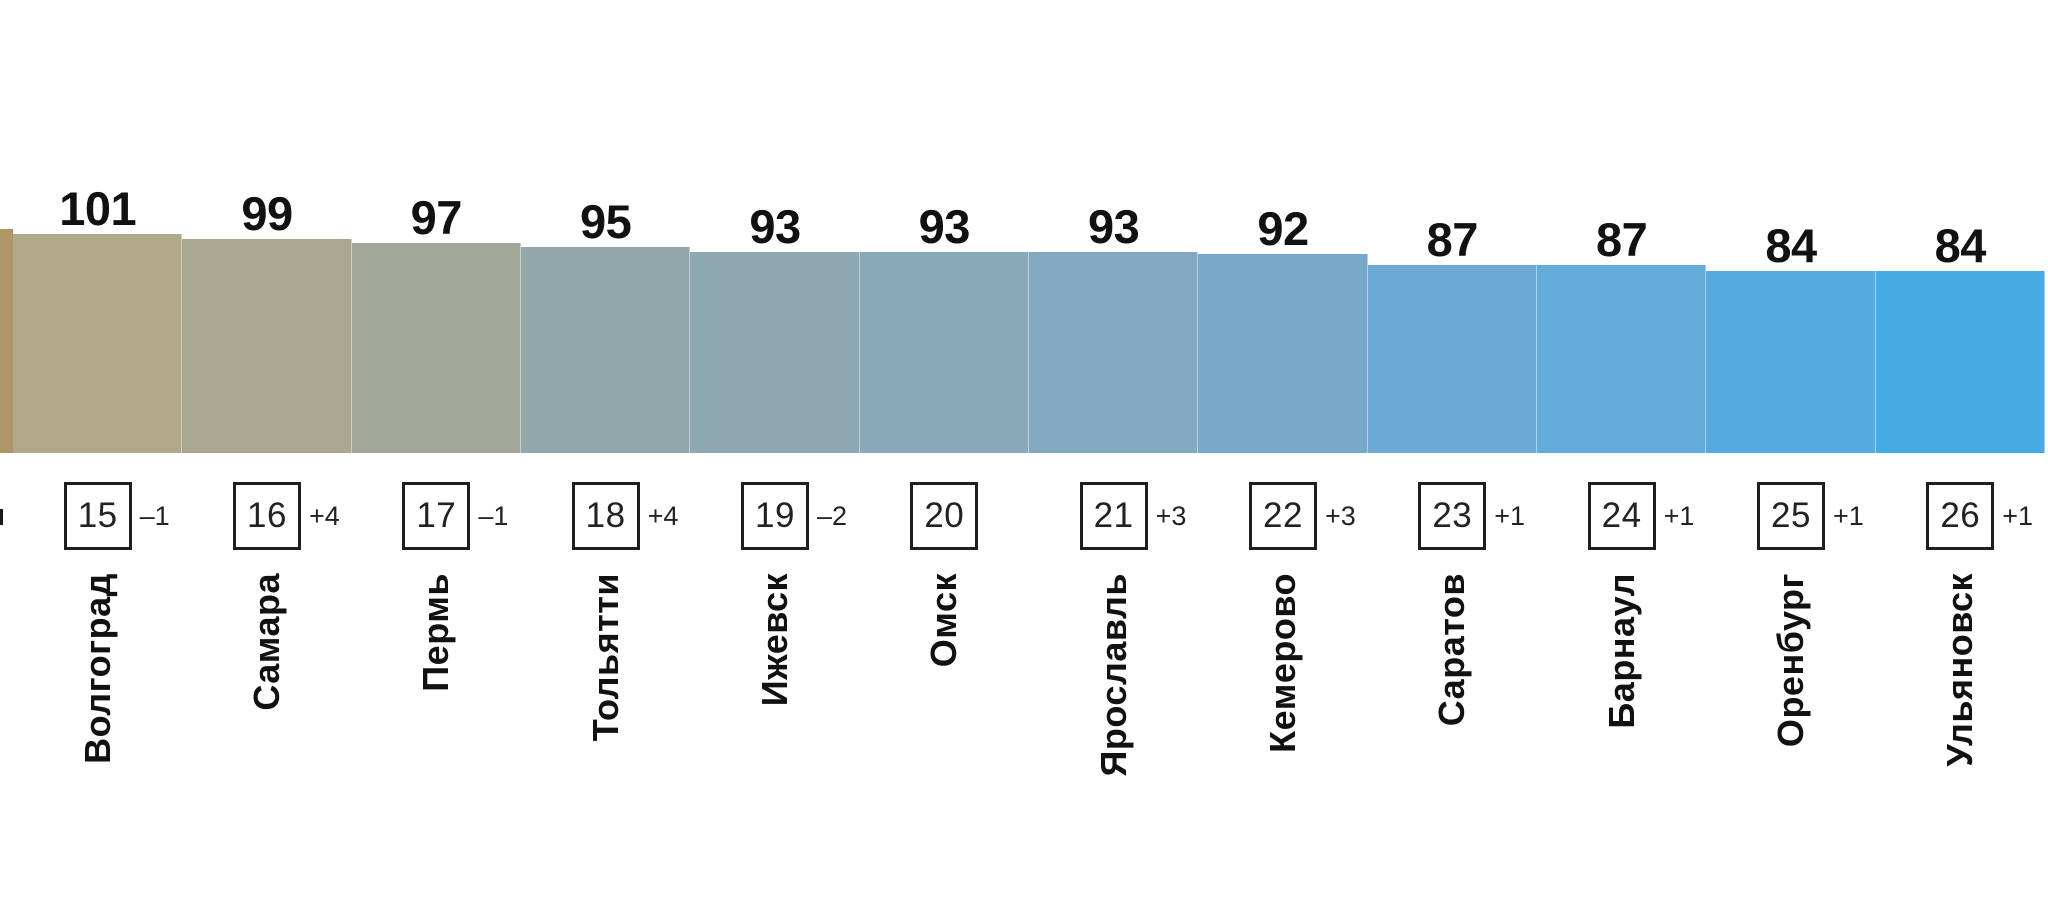 The width and height of the screenshot is (2048, 919). I want to click on rank-box: 25, so click(1790, 516).